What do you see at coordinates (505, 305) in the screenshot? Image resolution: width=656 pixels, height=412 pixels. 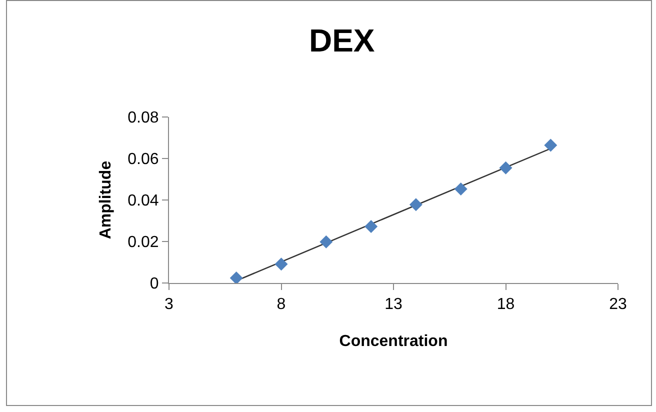 I see `x-tick-label: 18` at bounding box center [505, 305].